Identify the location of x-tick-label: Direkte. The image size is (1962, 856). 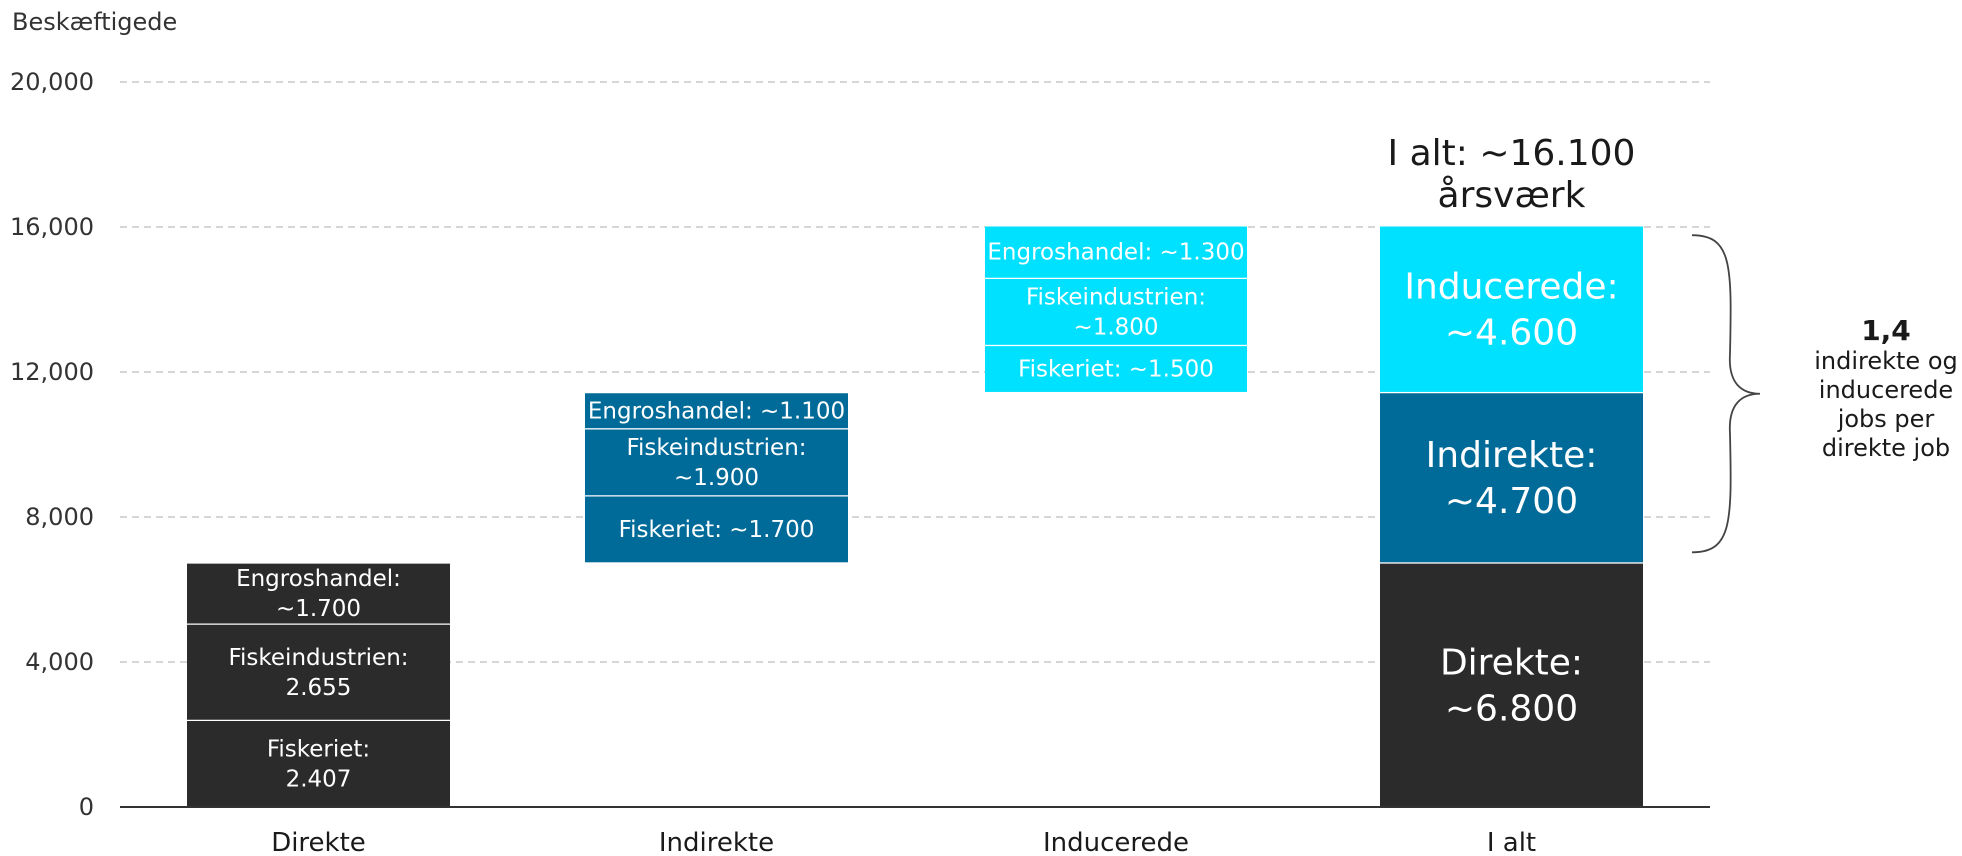
(318, 842).